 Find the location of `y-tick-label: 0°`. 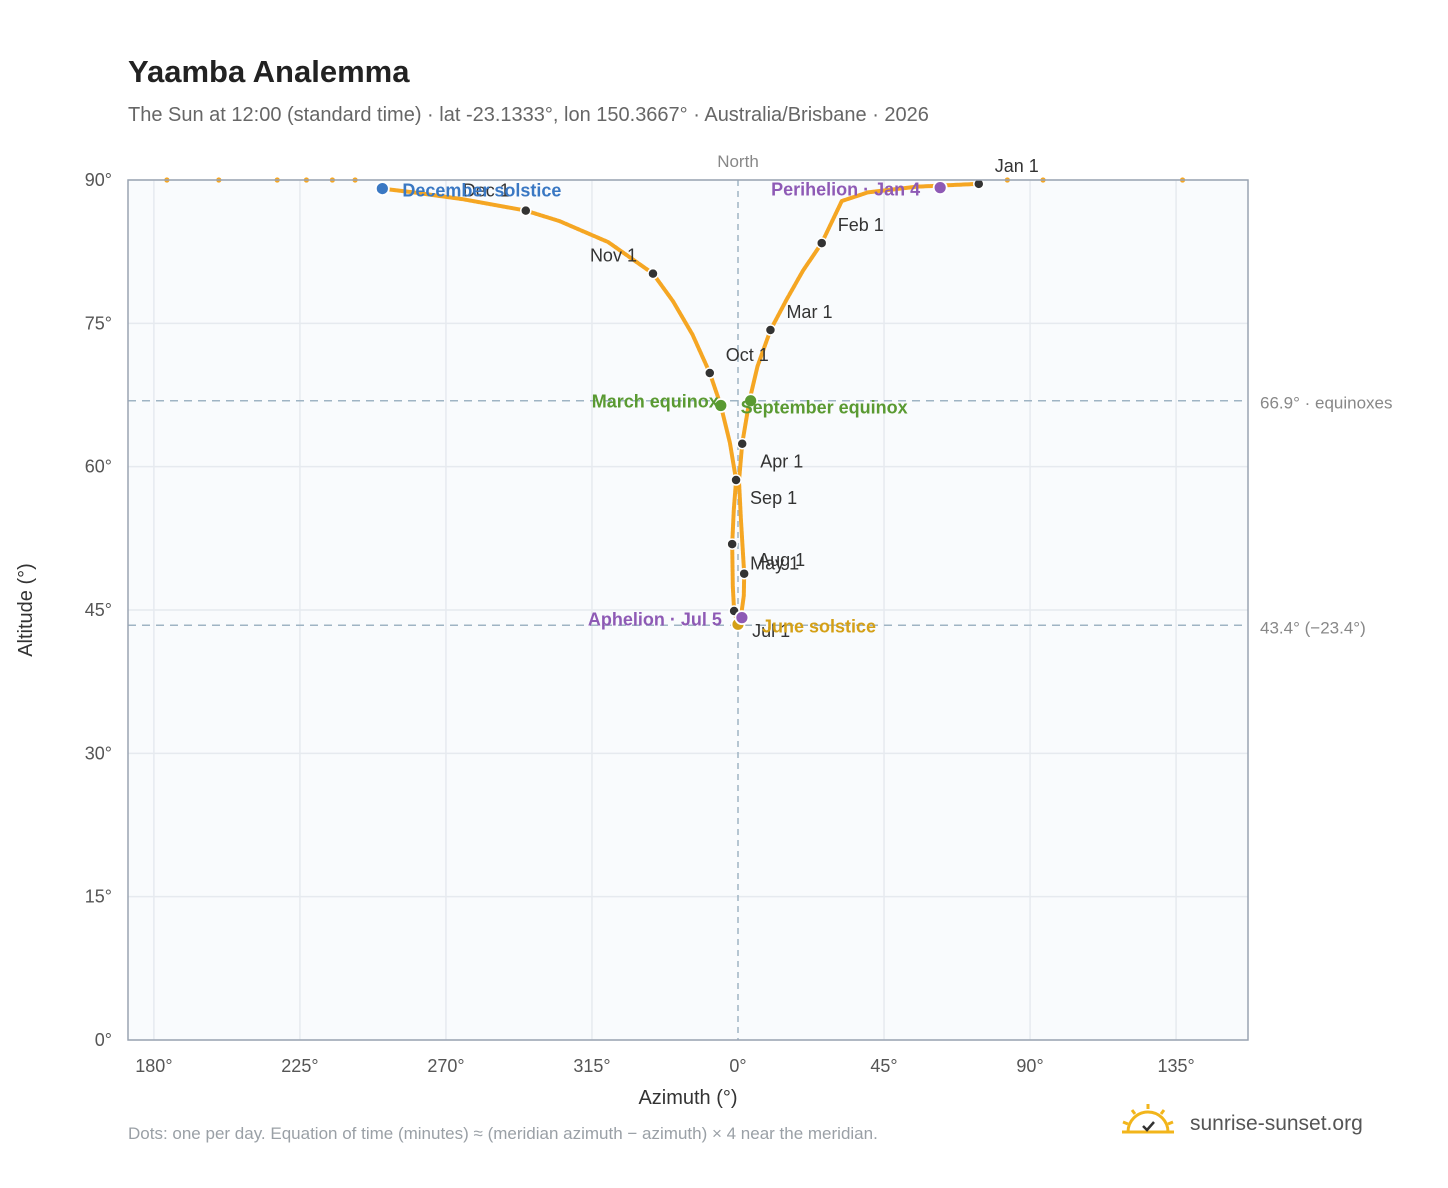

y-tick-label: 0° is located at coordinates (103, 1040).